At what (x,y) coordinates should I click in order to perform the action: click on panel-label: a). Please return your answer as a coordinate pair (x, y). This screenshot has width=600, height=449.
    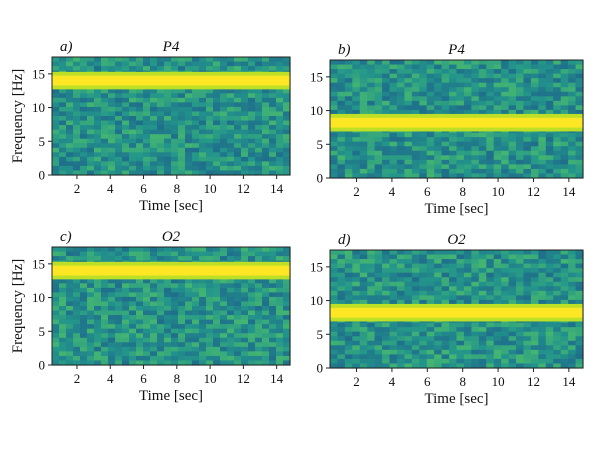
    Looking at the image, I should click on (66, 47).